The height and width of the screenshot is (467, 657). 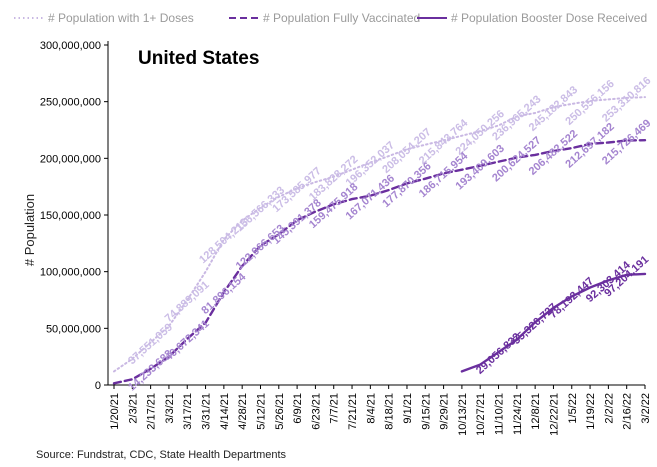 I want to click on x-tick-label: 5/12/21, so click(x=261, y=411).